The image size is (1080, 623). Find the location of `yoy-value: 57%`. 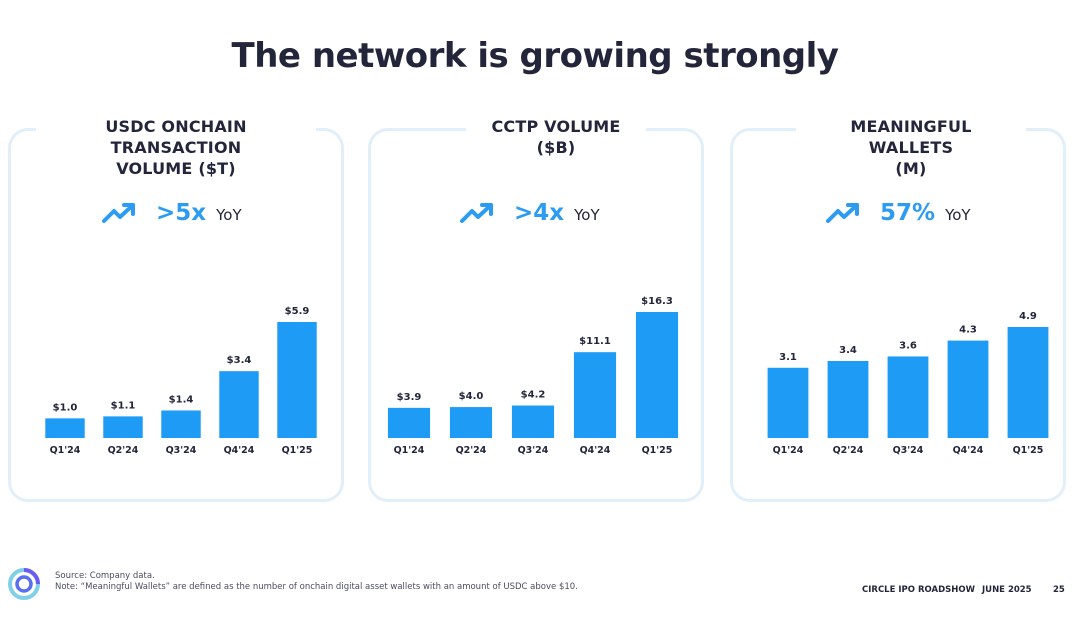

yoy-value: 57% is located at coordinates (908, 213).